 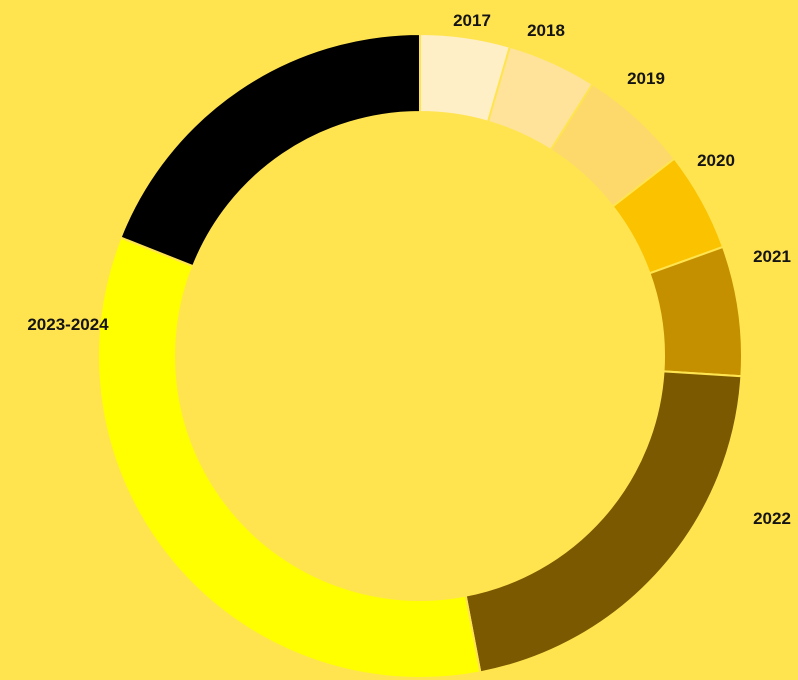 I want to click on label-2017: 2017, so click(x=472, y=20).